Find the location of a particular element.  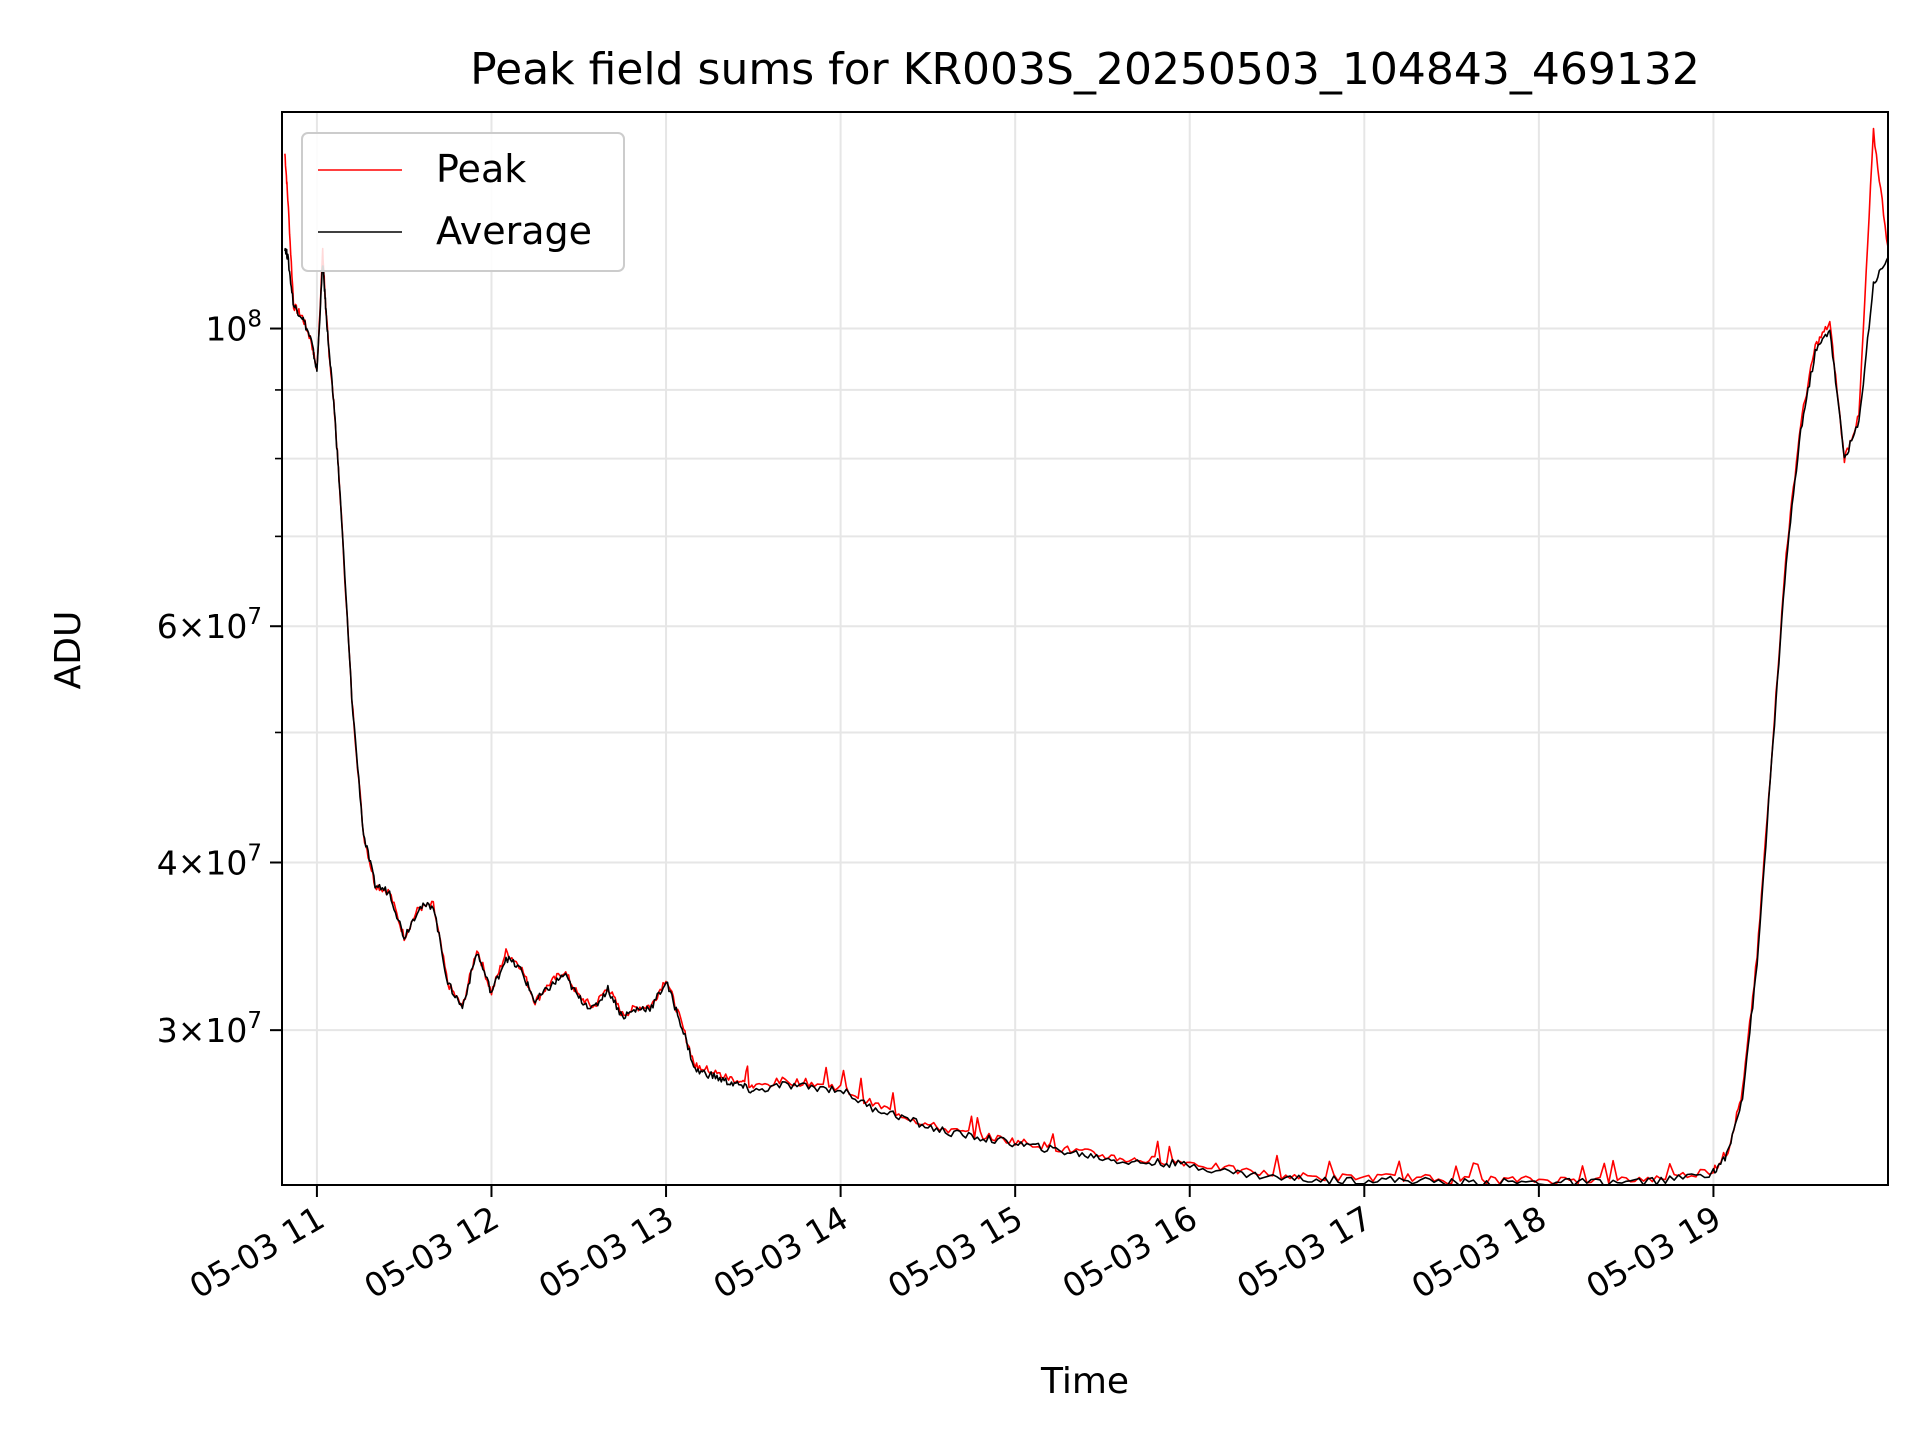

x-axis-title: Time is located at coordinates (1084, 1381).